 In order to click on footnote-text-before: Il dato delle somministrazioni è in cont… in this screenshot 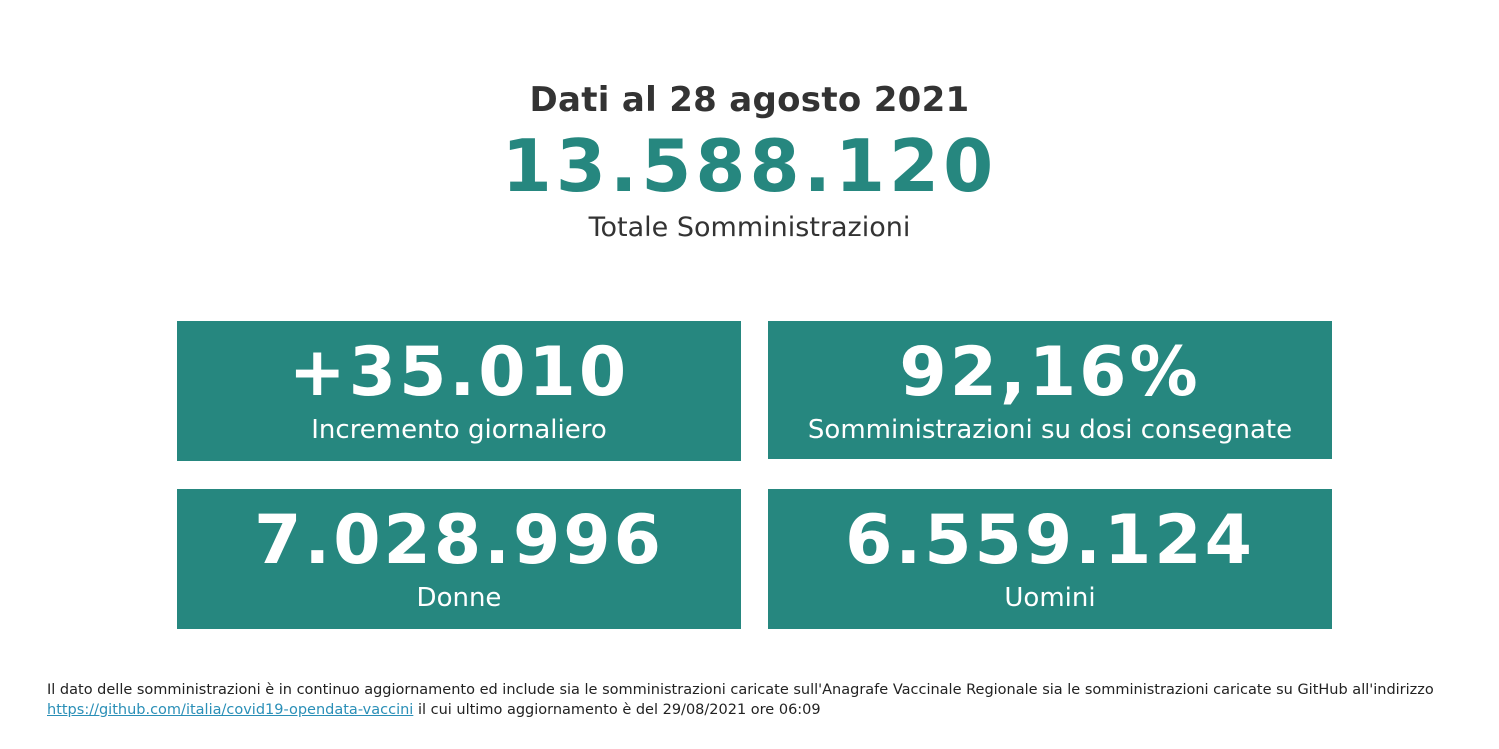, I will do `click(740, 690)`.